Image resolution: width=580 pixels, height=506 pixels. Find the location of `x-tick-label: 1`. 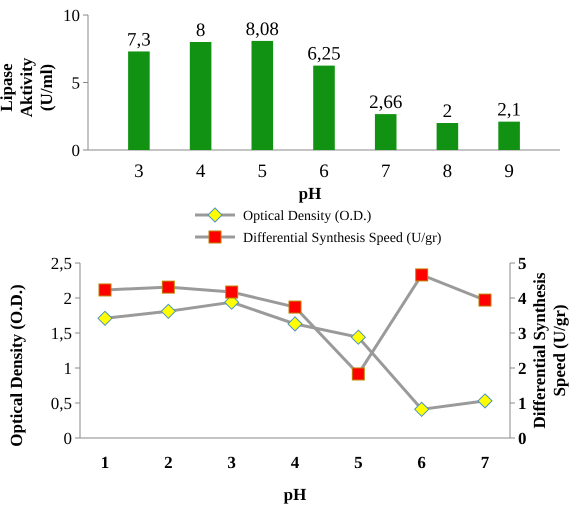

x-tick-label: 1 is located at coordinates (105, 462).